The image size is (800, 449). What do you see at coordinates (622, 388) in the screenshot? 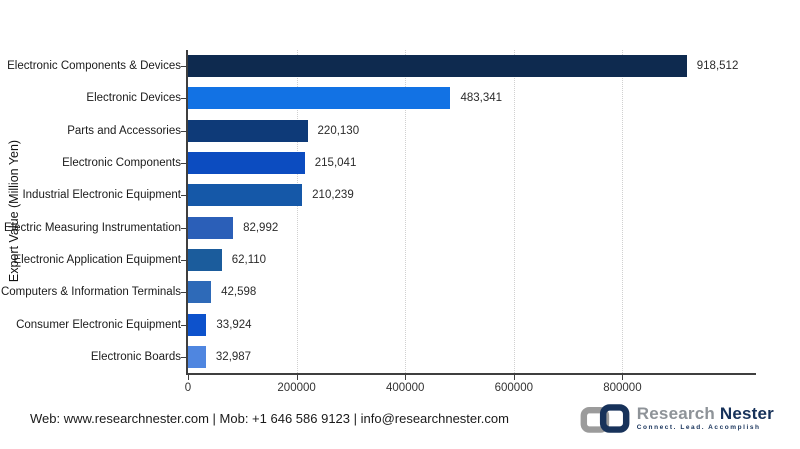
I see `x-tick-label: 800000` at bounding box center [622, 388].